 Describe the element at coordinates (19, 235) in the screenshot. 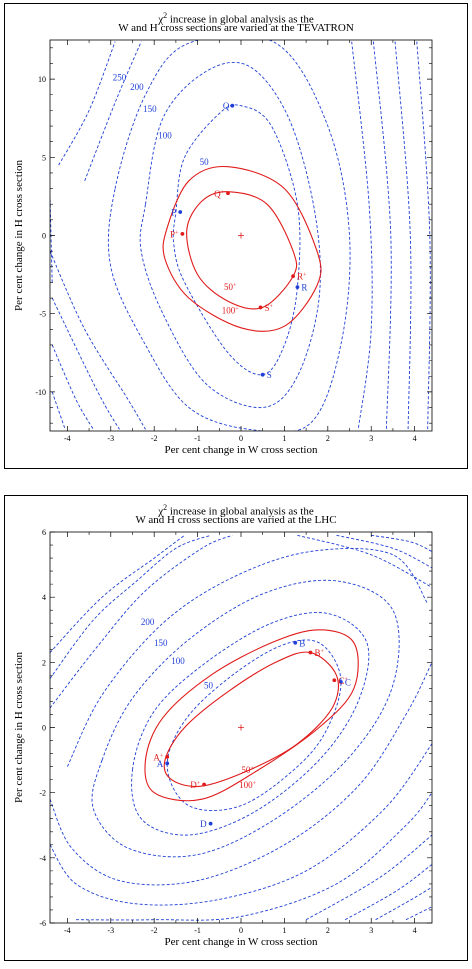

I see `chart0-yaxis-label: Per cent change in H cross section` at that location.